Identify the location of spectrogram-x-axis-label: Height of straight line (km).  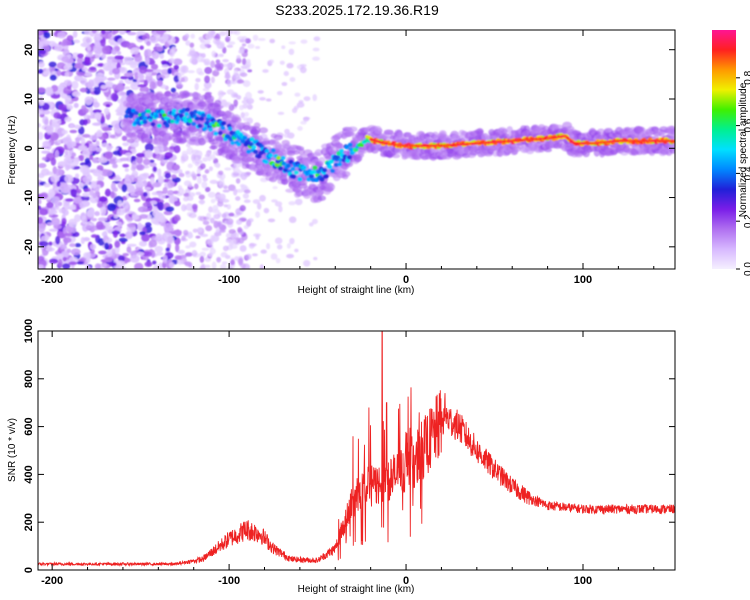
(356, 290).